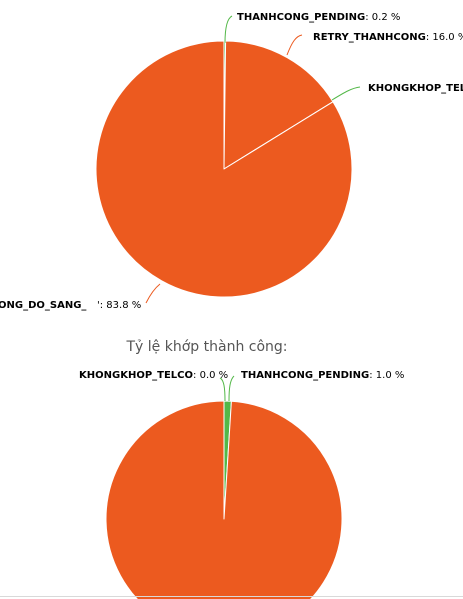 The height and width of the screenshot is (599, 463). I want to click on data-label-retry-thanhcong: RETRY_THANHCONG: 16.0 %, so click(388, 37).